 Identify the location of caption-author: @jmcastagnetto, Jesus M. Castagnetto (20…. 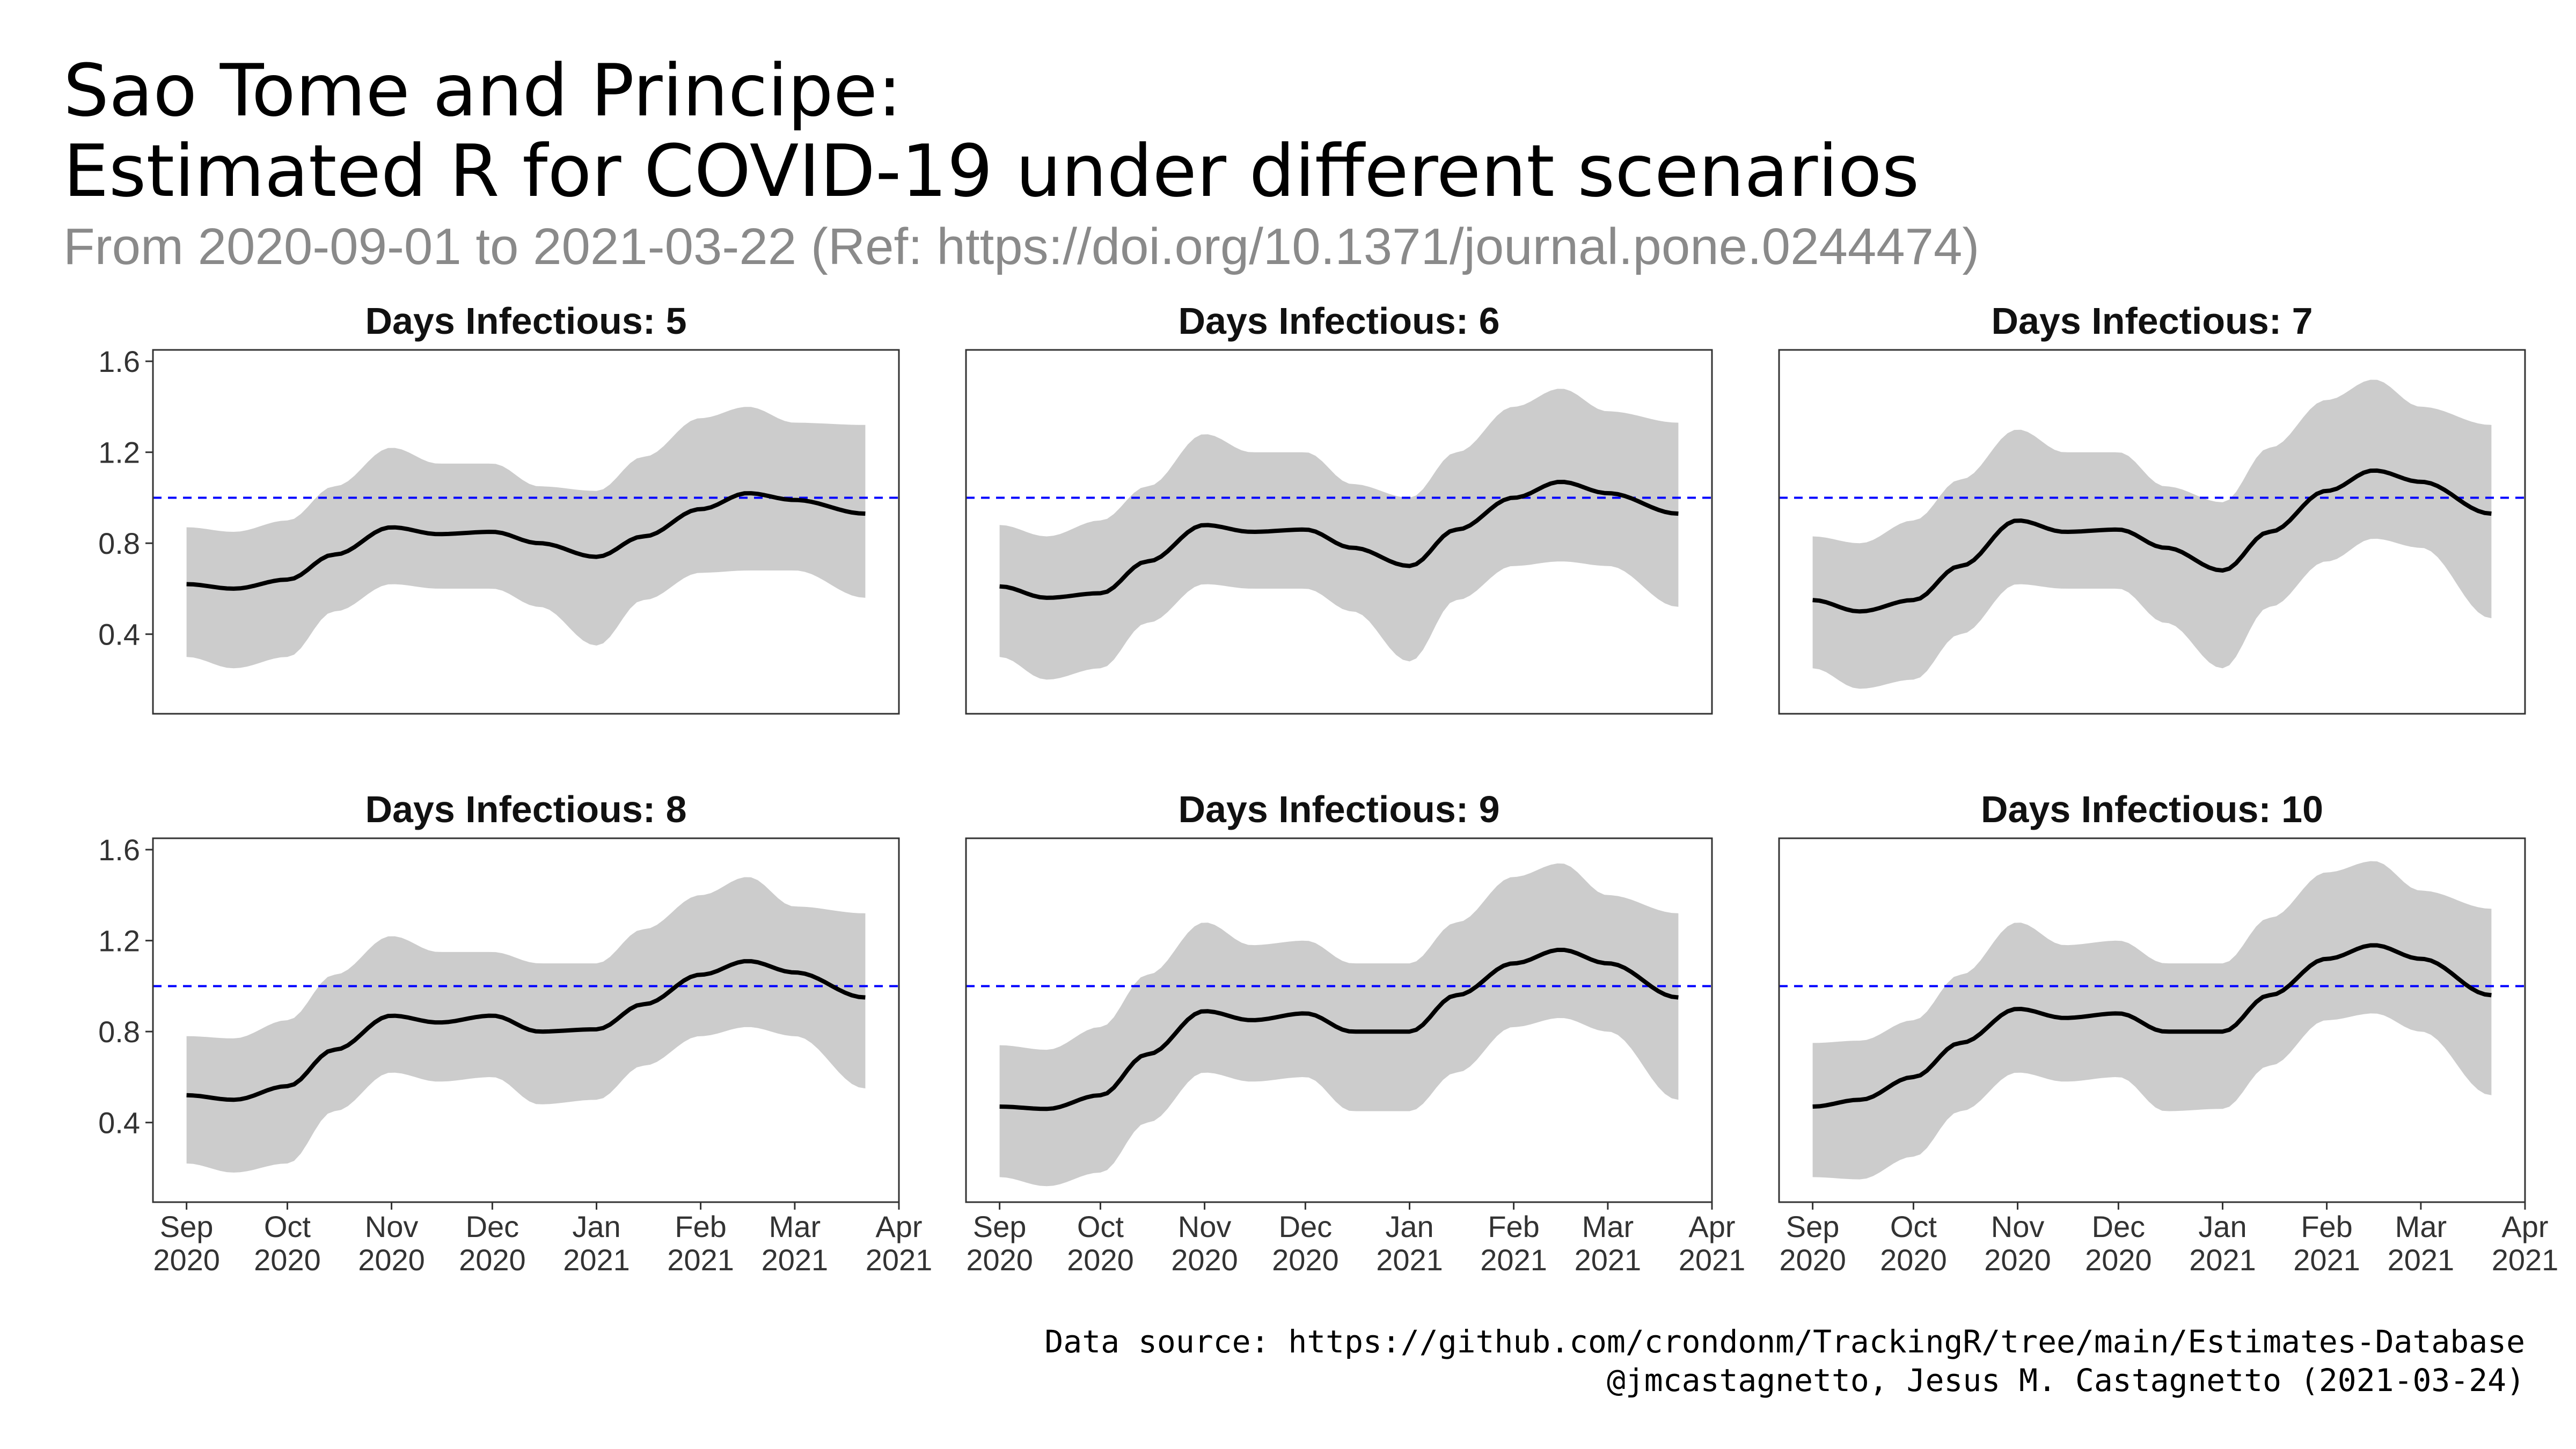
(2066, 1380).